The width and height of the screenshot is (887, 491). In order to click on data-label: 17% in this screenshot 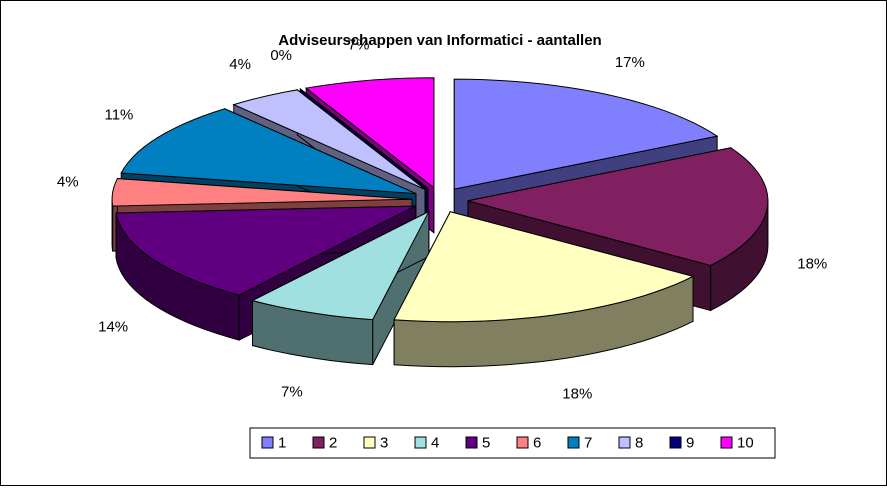, I will do `click(630, 62)`.